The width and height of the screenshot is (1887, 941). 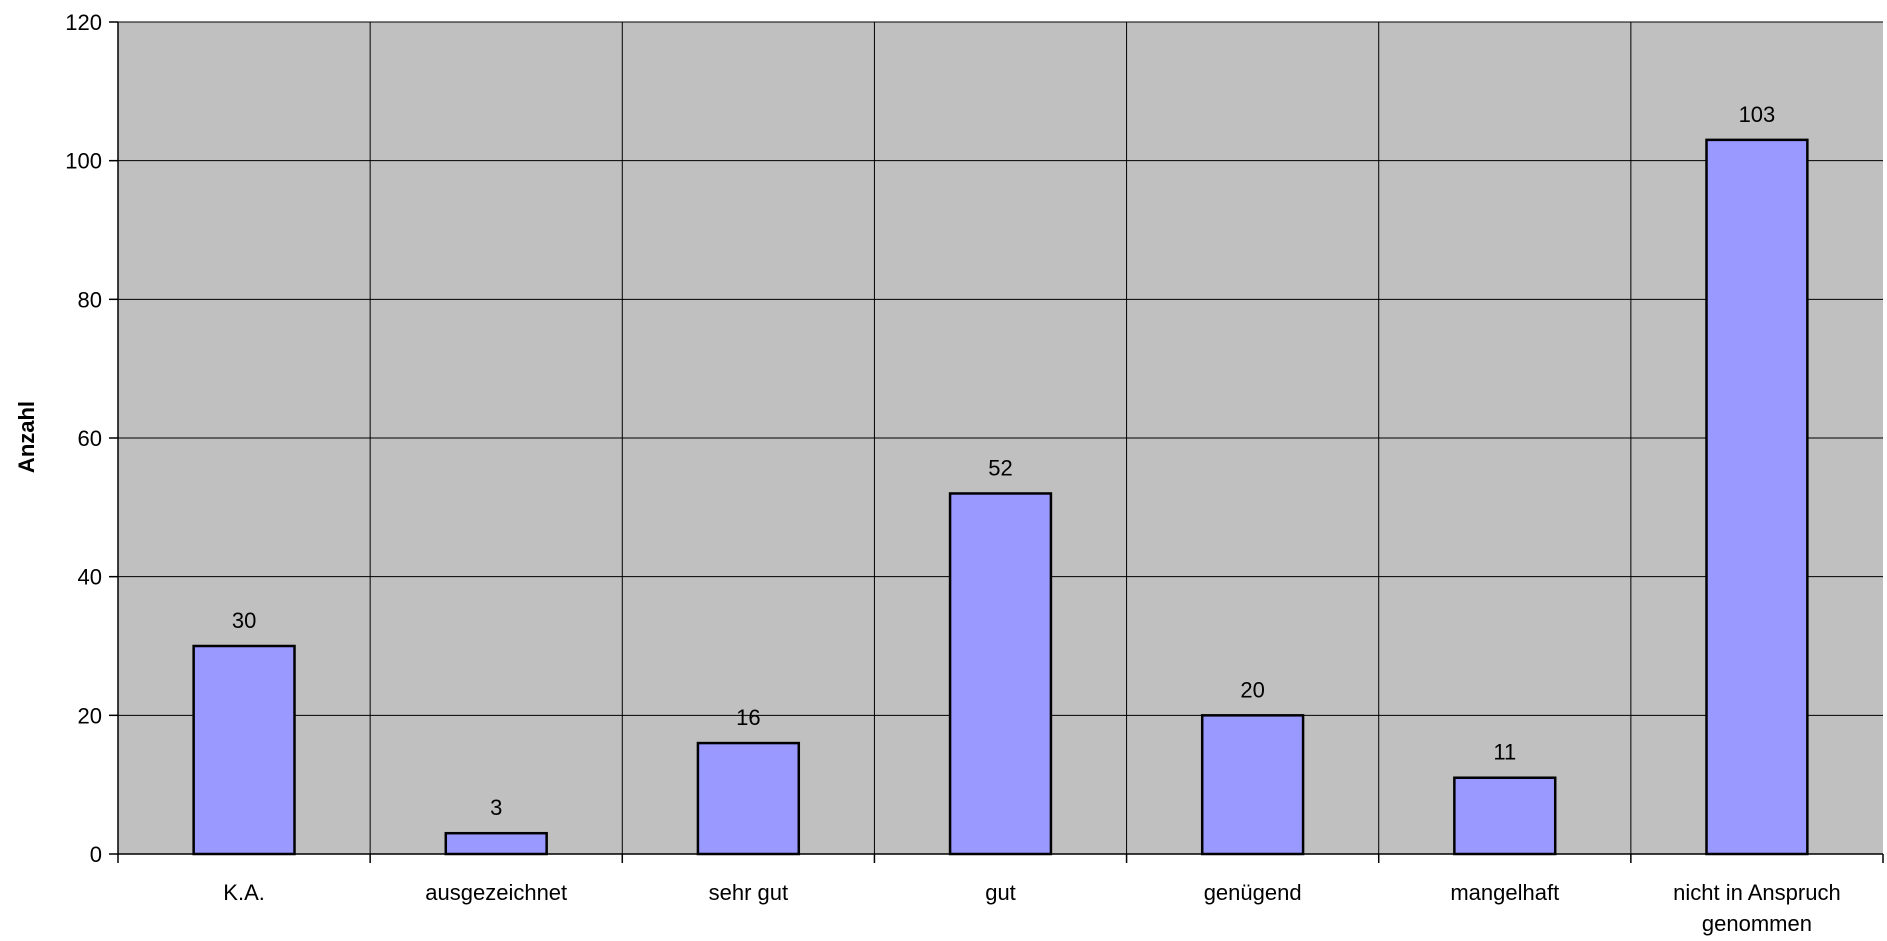 I want to click on x-category-label: ausgezeichnet, so click(x=496, y=892).